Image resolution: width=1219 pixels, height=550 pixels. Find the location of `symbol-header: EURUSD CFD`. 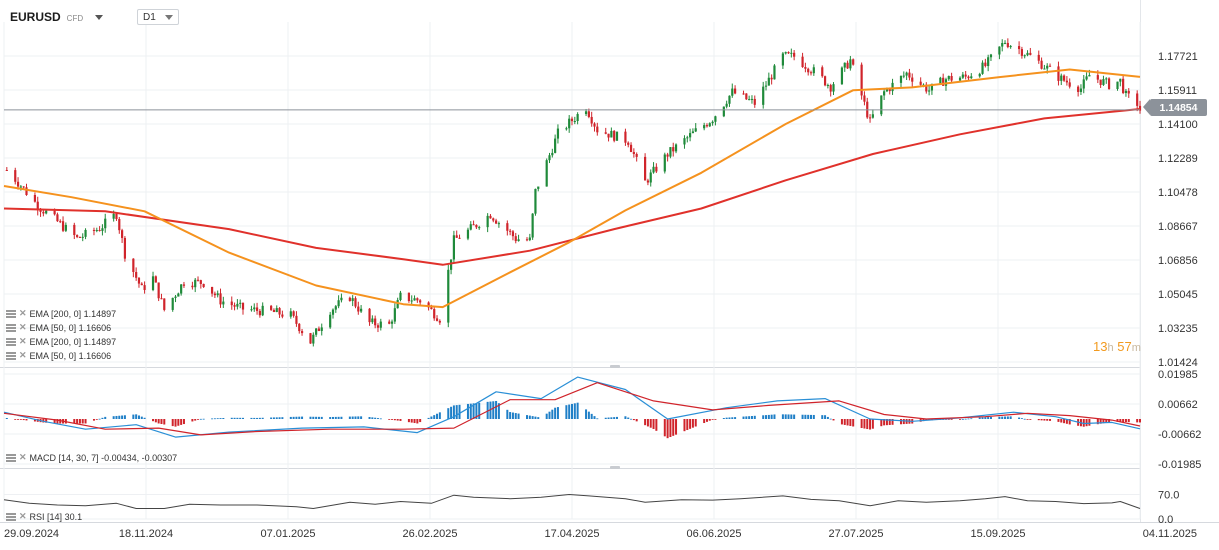

symbol-header: EURUSD CFD is located at coordinates (57, 17).